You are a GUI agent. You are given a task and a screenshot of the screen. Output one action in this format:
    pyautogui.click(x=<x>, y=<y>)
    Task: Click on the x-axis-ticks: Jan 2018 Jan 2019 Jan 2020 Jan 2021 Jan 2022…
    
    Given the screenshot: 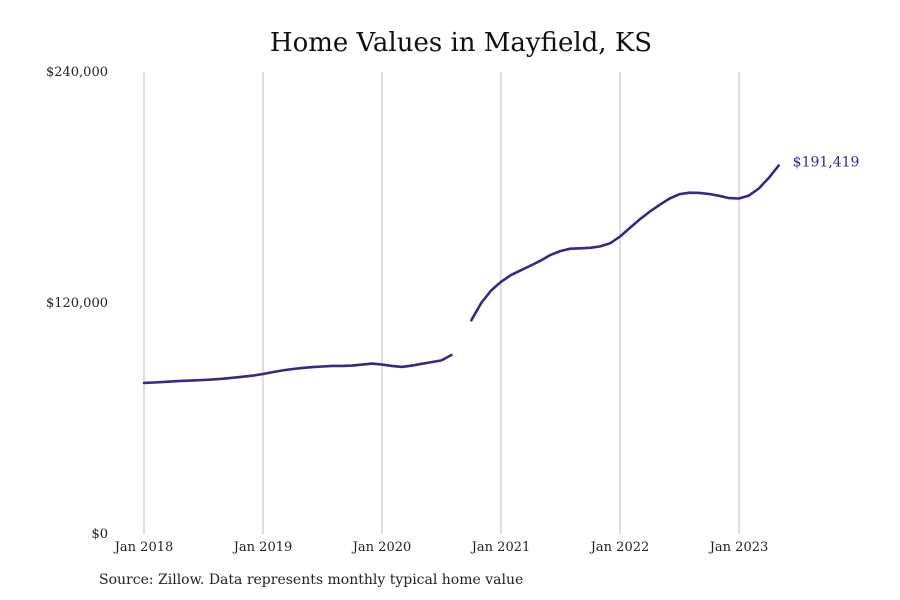 What is the action you would take?
    pyautogui.click(x=441, y=547)
    